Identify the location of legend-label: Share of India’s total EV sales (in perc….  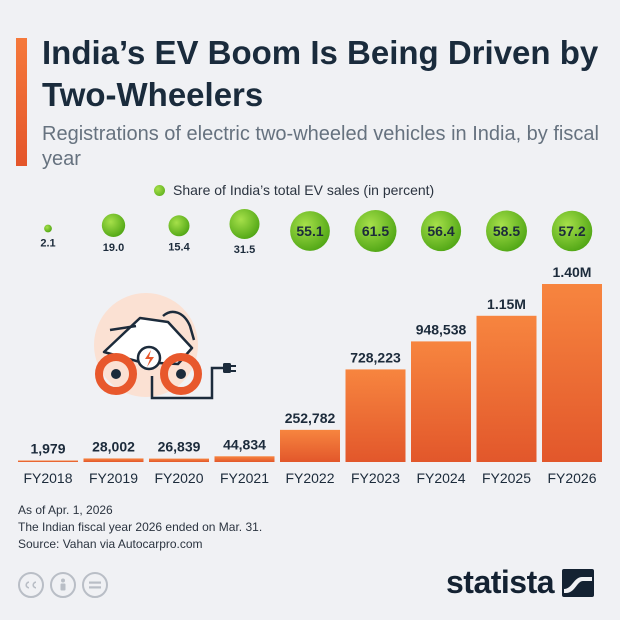
(304, 190).